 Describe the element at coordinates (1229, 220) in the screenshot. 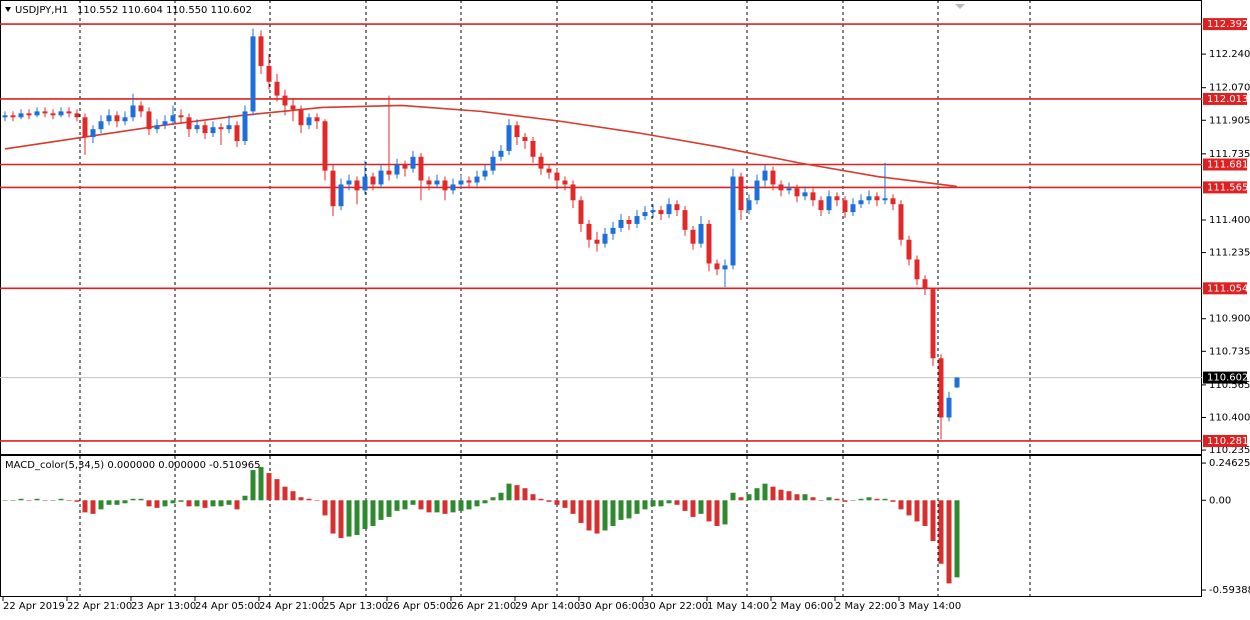

I see `y-tick-label: 111.400` at that location.